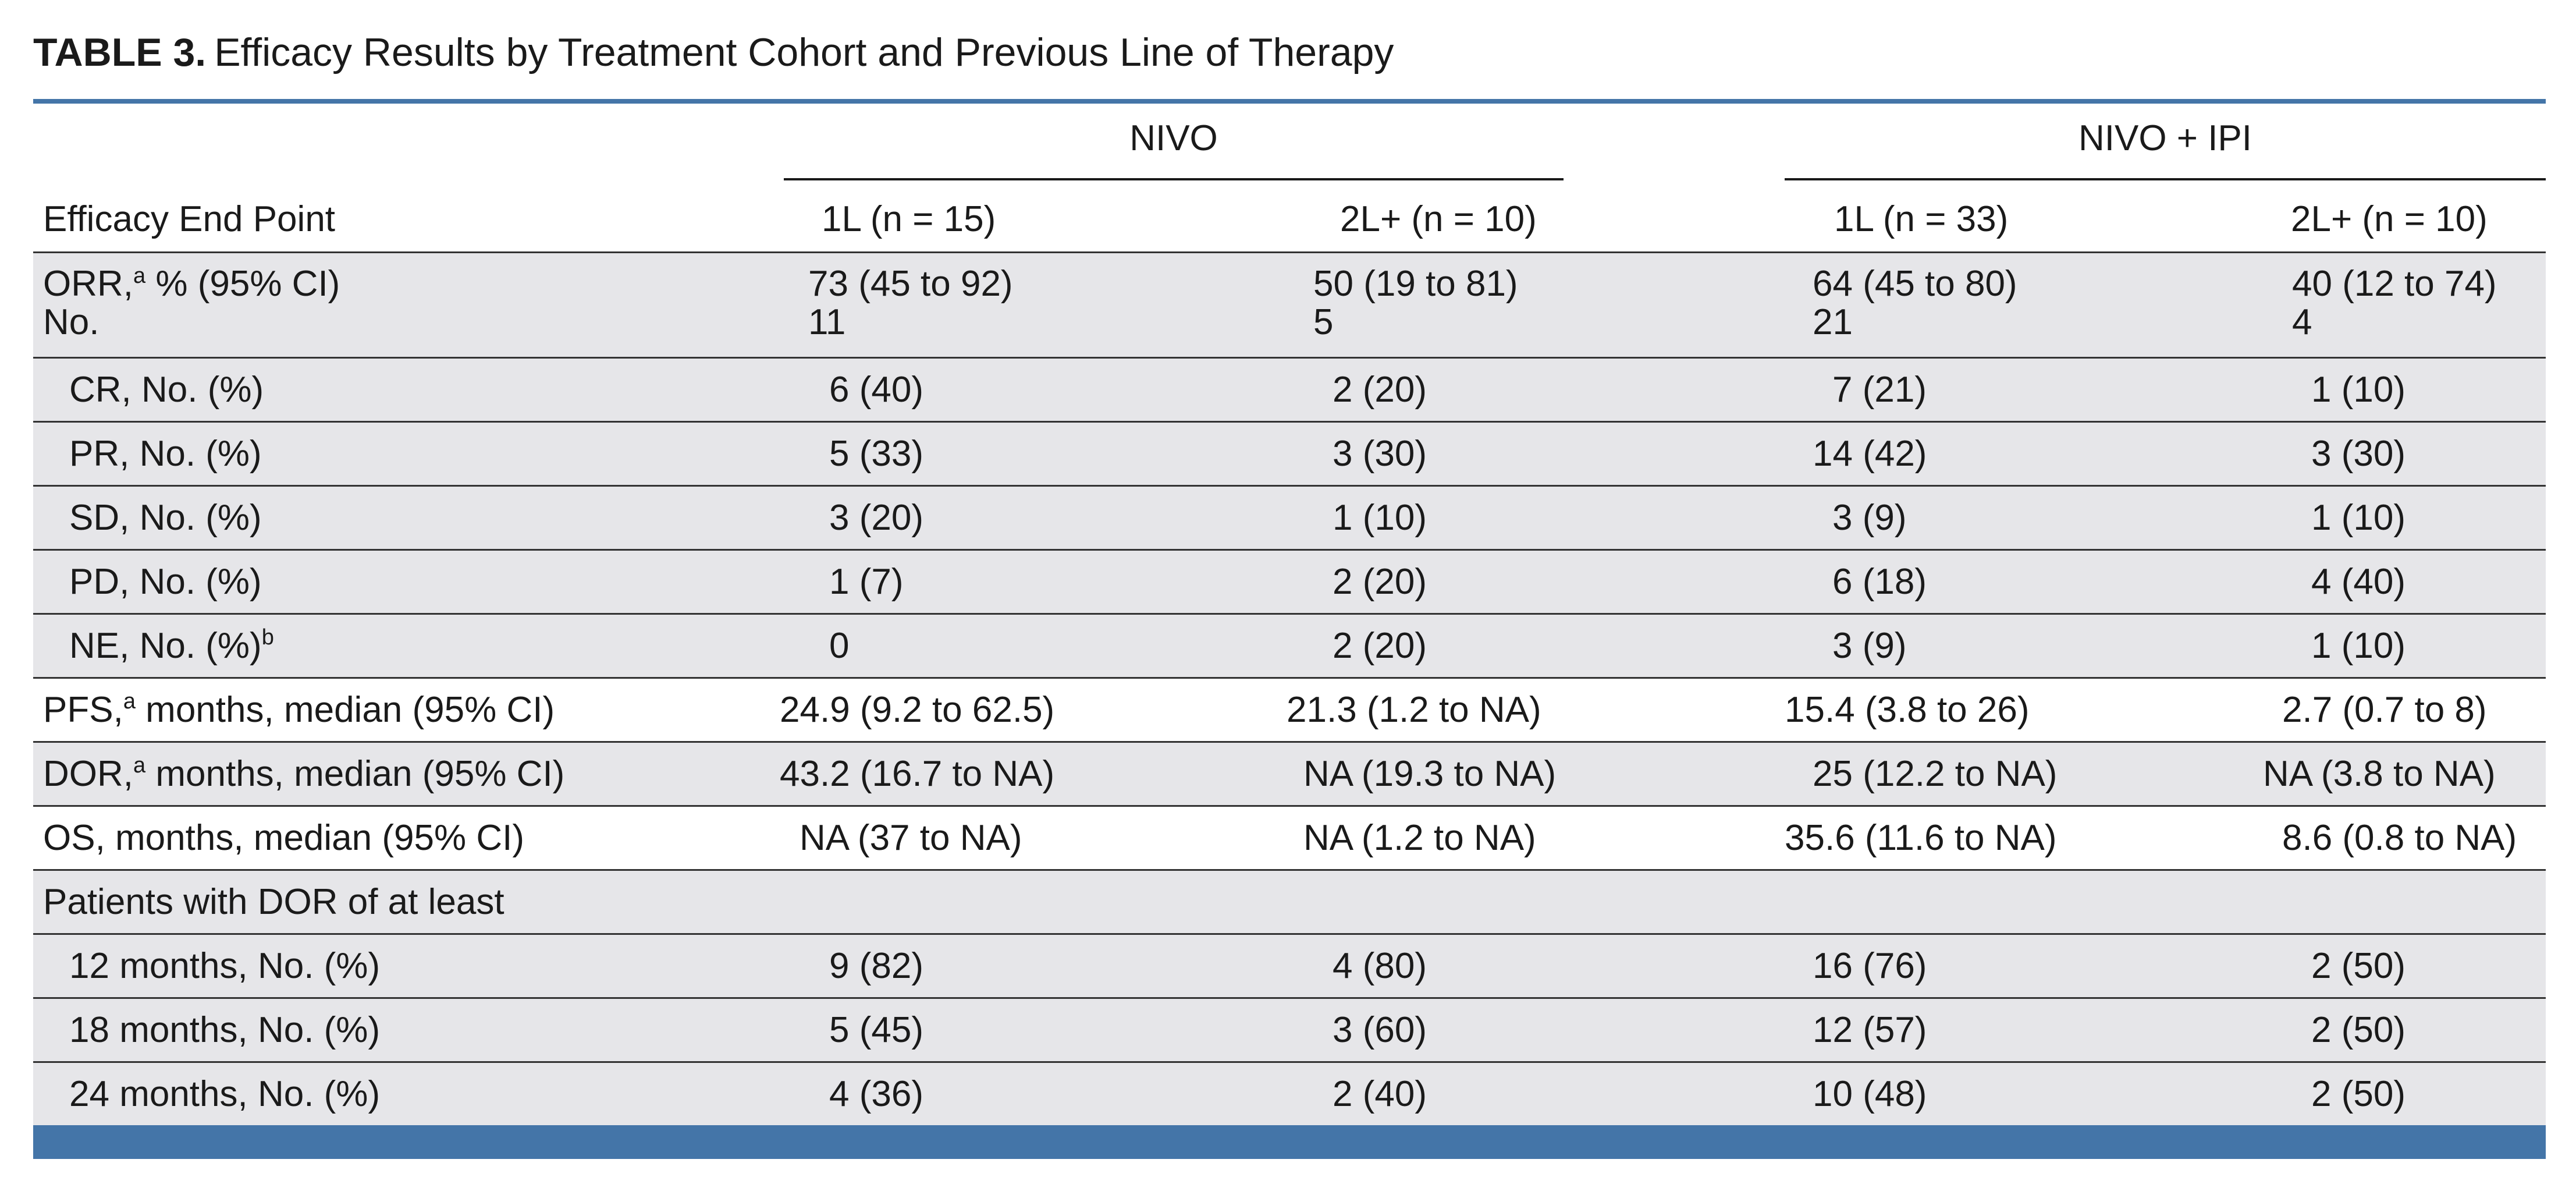 The height and width of the screenshot is (1177, 2576). I want to click on table-cell: 5 (45), so click(876, 1030).